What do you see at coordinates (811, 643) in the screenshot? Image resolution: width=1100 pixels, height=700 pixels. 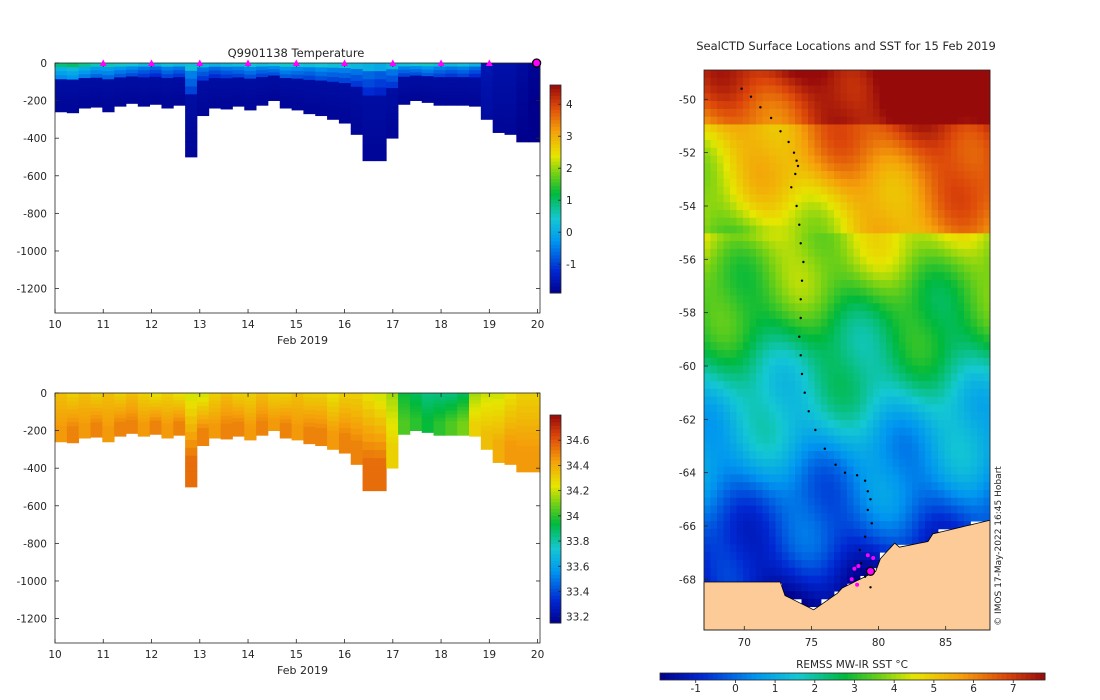 I see `lon-tick-label: 75` at bounding box center [811, 643].